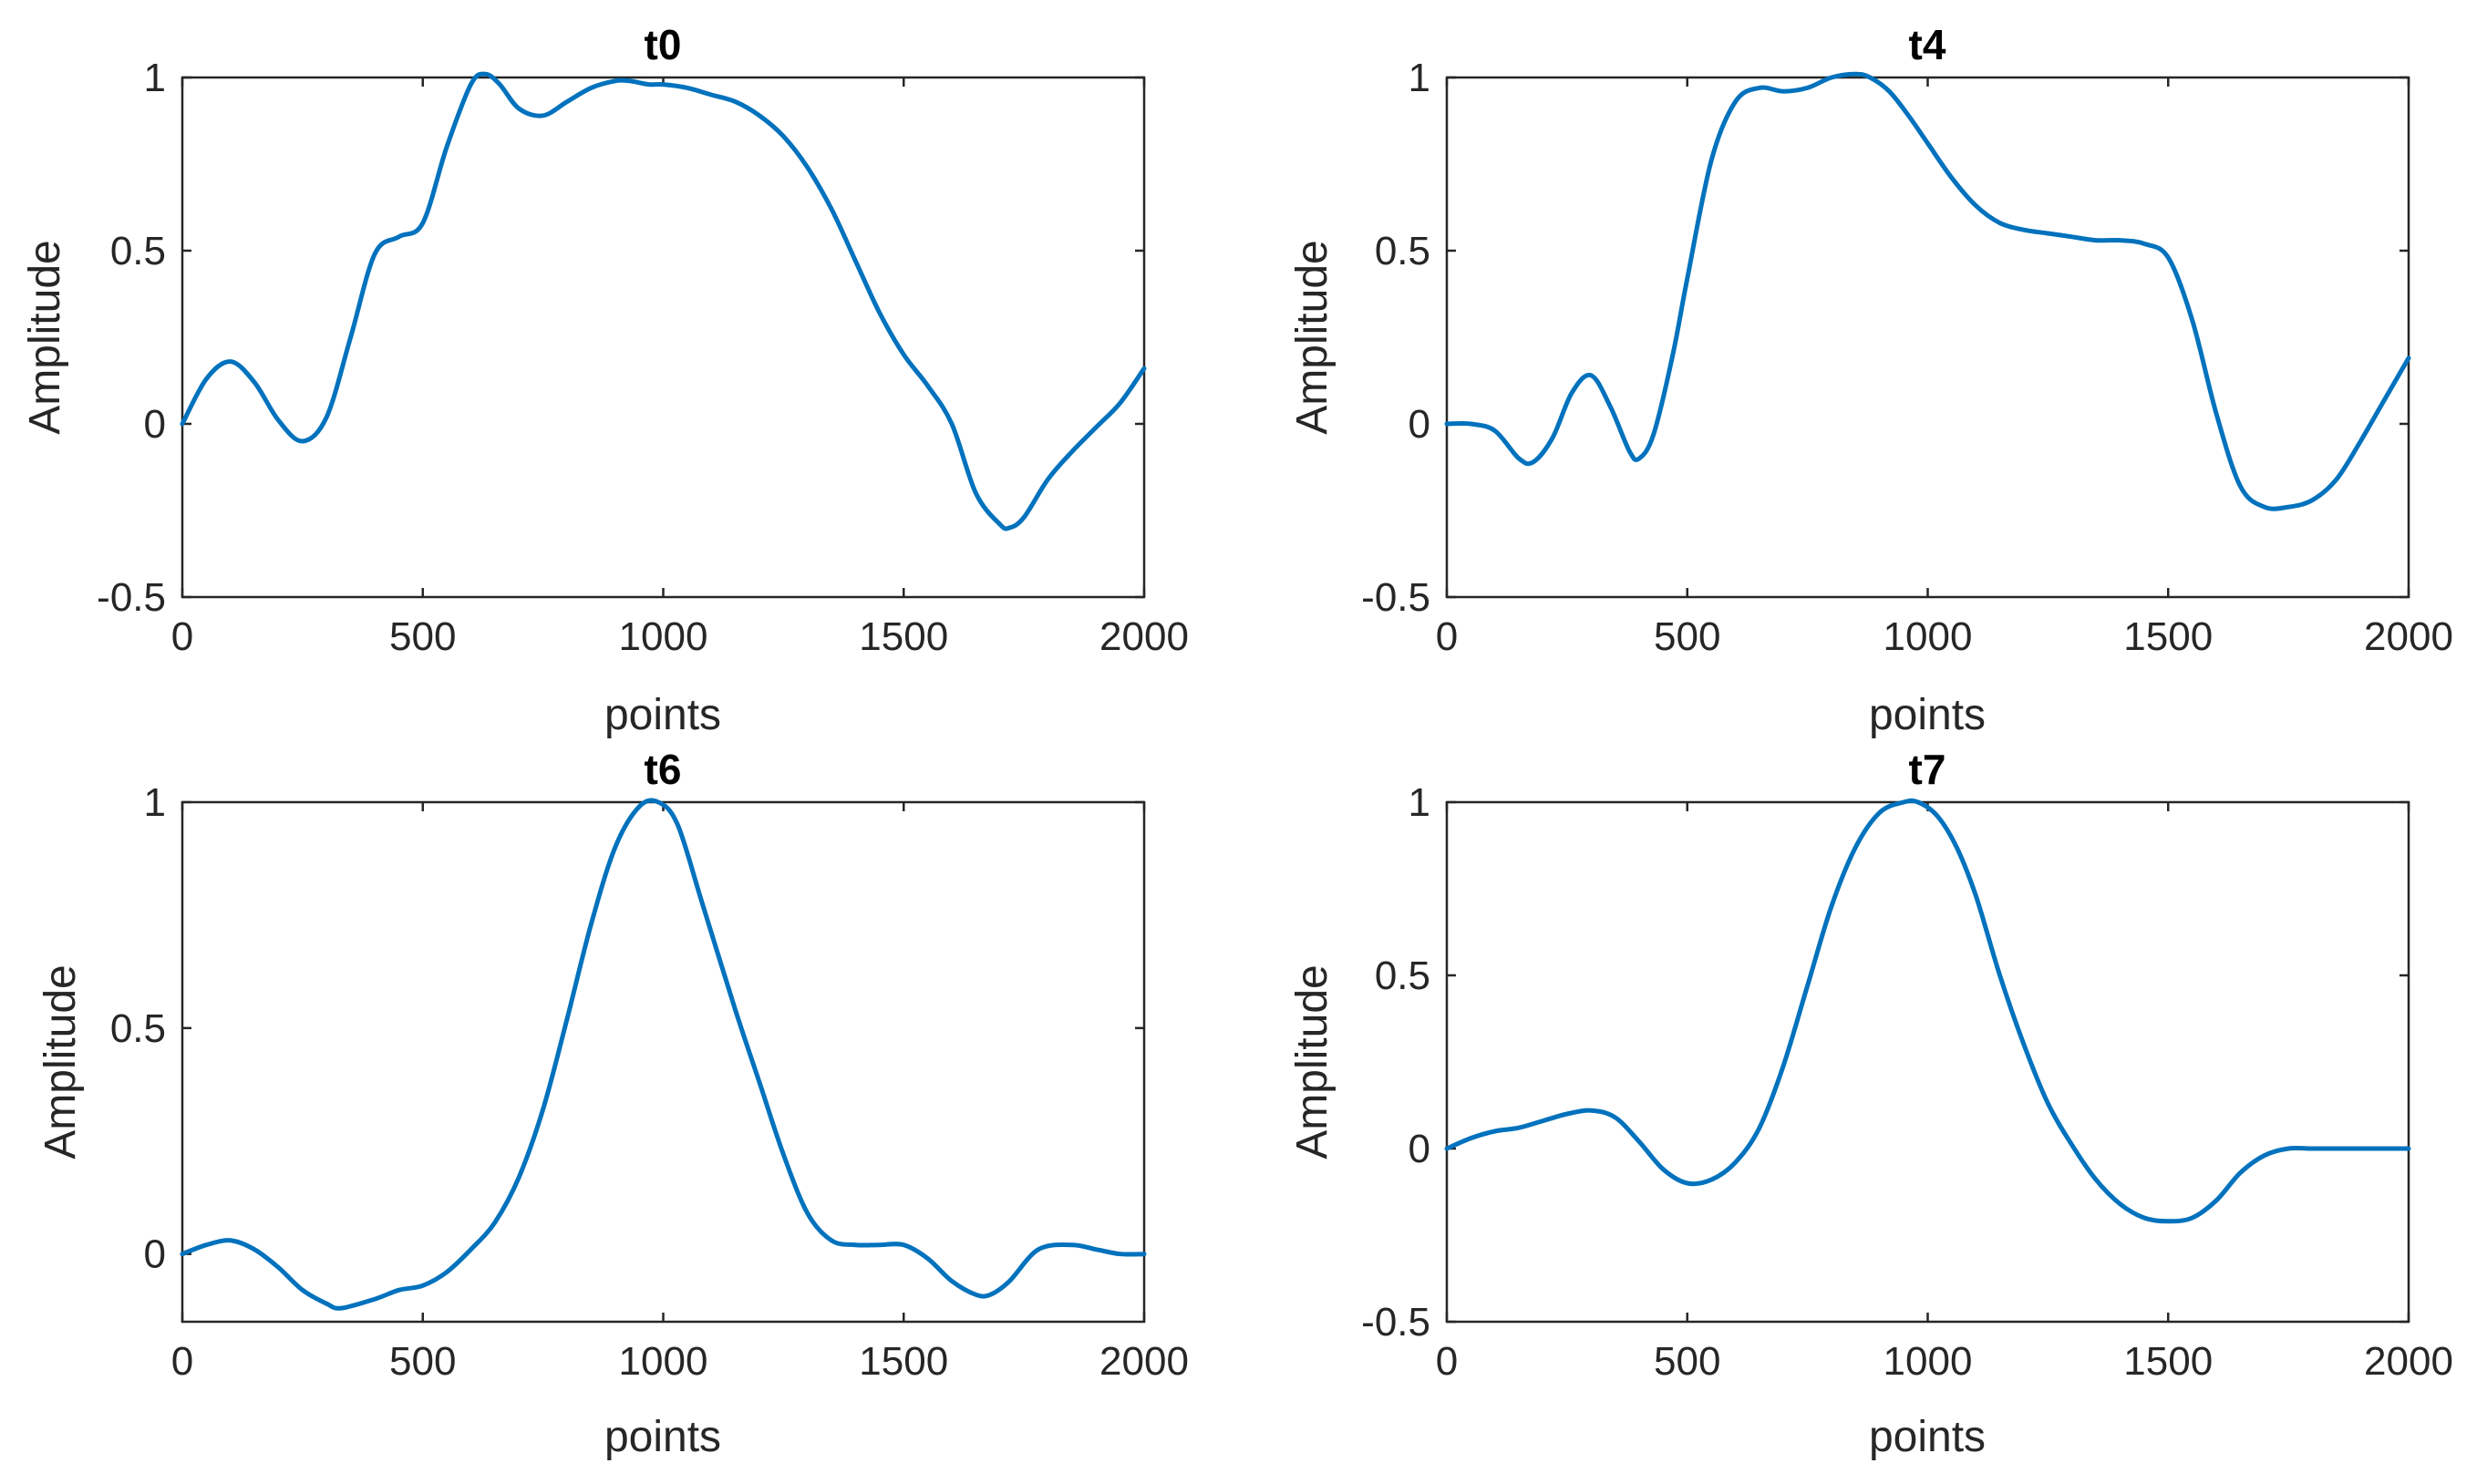  I want to click on panel-title: t7, so click(1927, 769).